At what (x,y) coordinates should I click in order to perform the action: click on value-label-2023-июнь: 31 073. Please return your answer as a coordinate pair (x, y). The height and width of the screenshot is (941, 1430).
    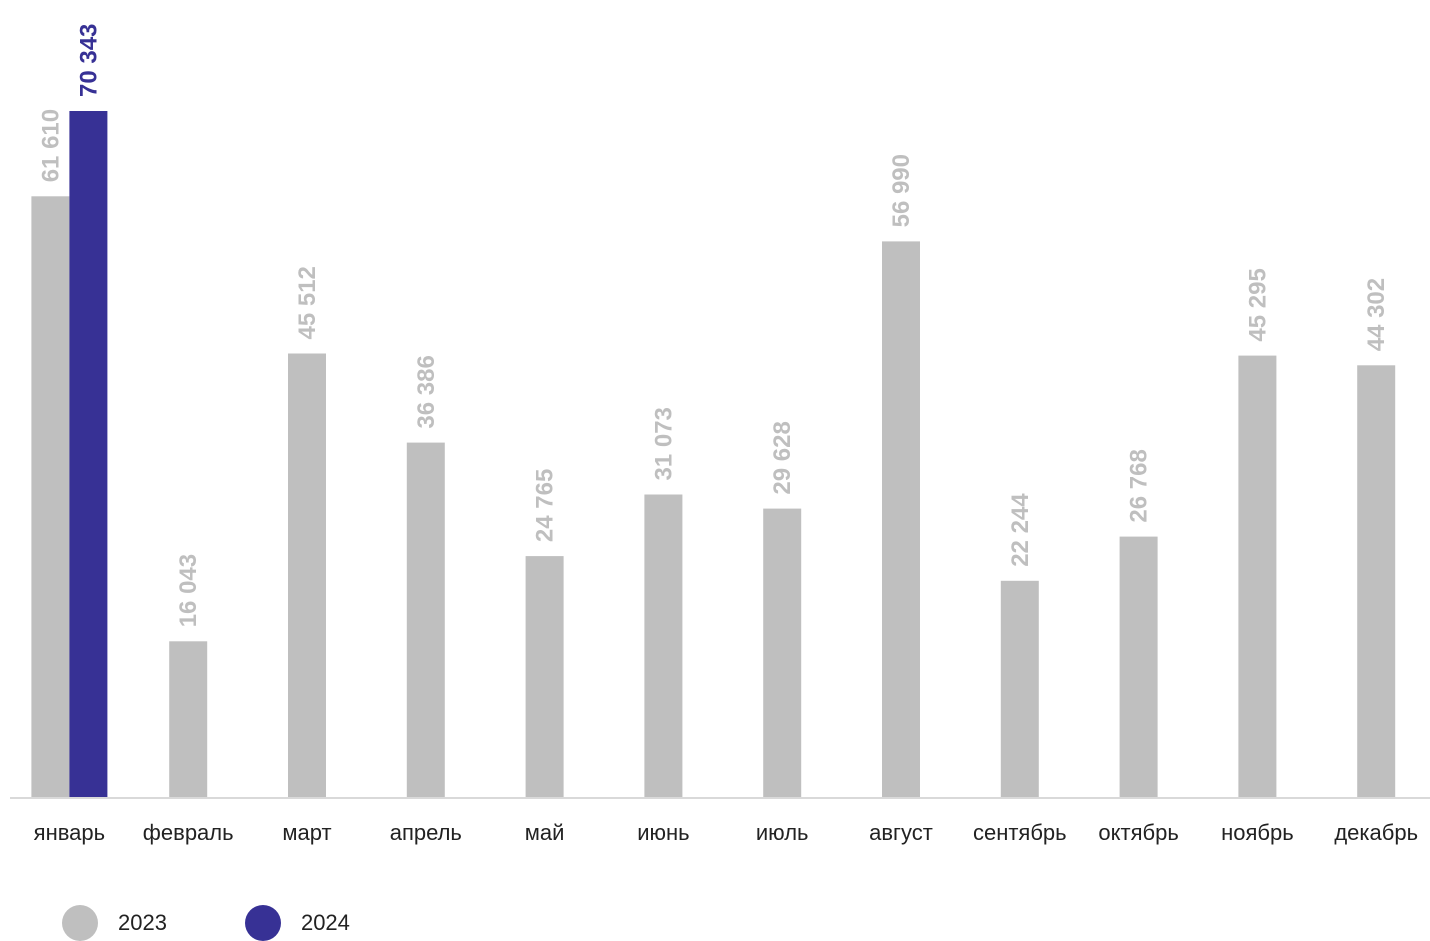
    Looking at the image, I should click on (663, 443).